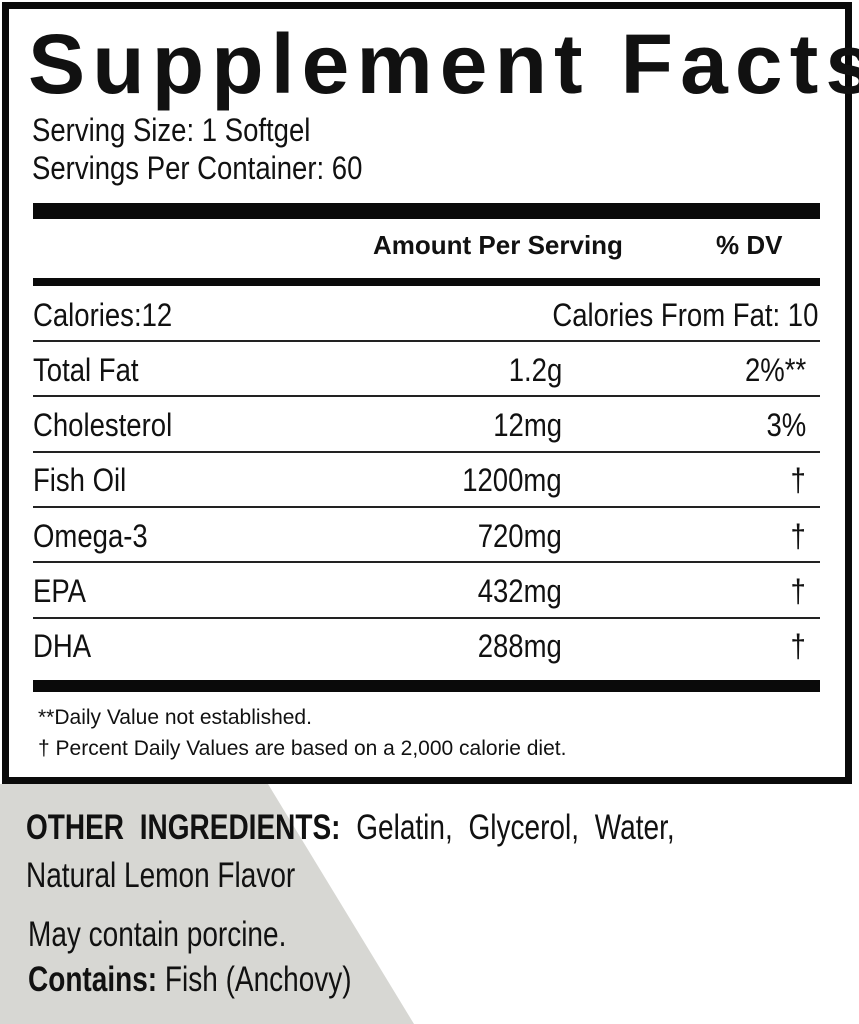  Describe the element at coordinates (197, 168) in the screenshot. I see `servings-per-container: Servings Per Container: 60` at that location.